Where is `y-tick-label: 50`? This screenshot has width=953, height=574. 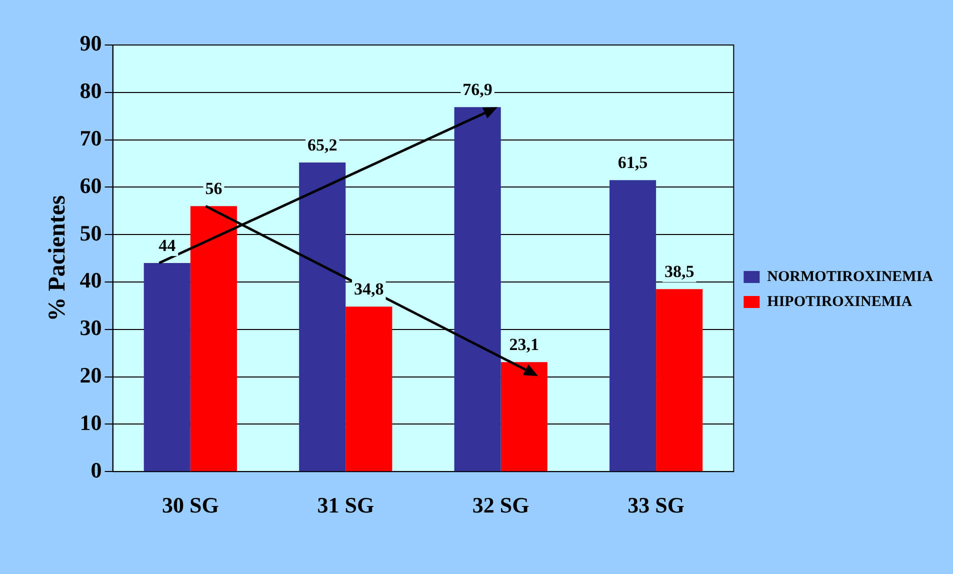
y-tick-label: 50 is located at coordinates (91, 233).